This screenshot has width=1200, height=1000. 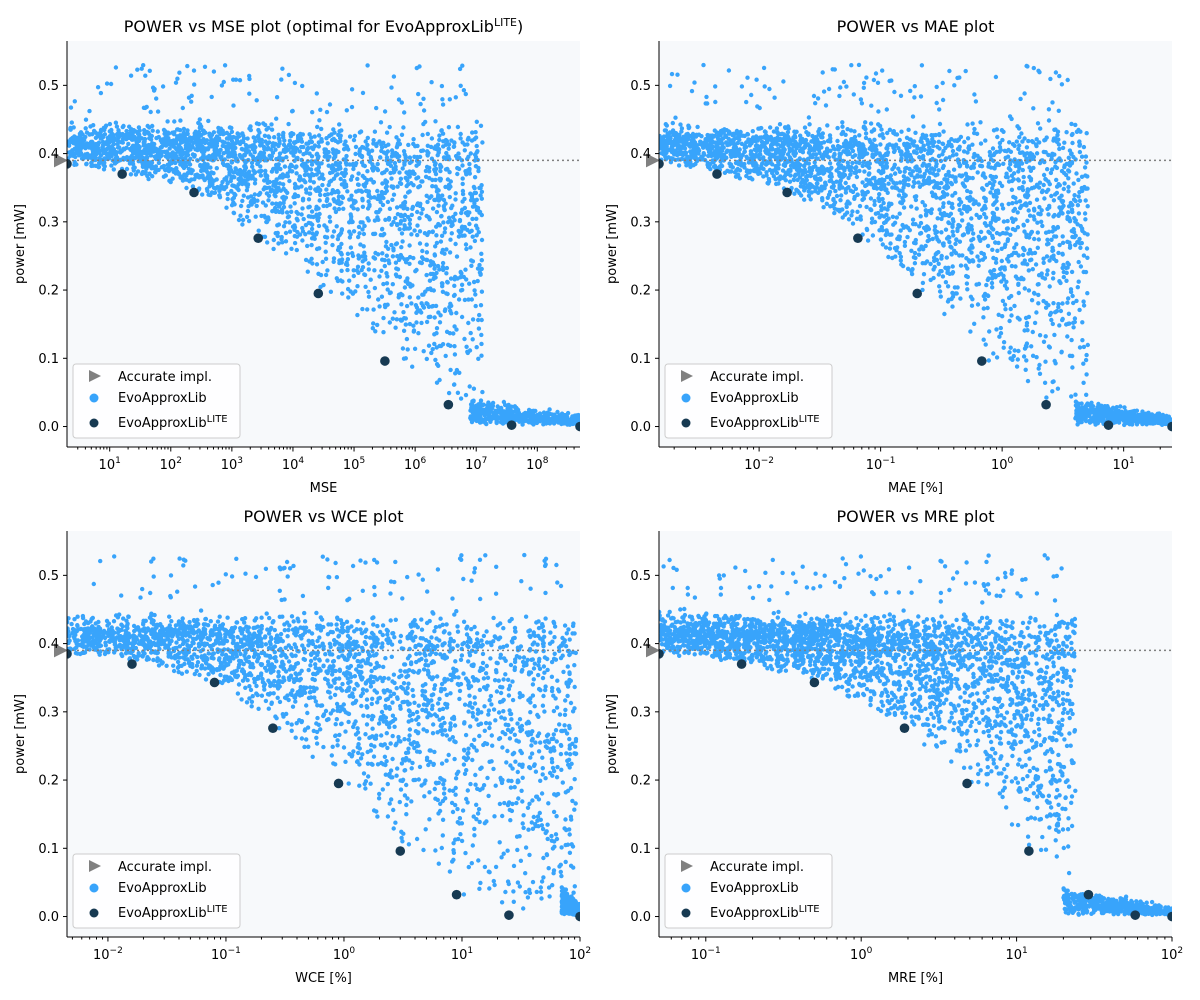 What do you see at coordinates (162, 398) in the screenshot?
I see `legend-evoapproxlib-label: EvoApproxLib` at bounding box center [162, 398].